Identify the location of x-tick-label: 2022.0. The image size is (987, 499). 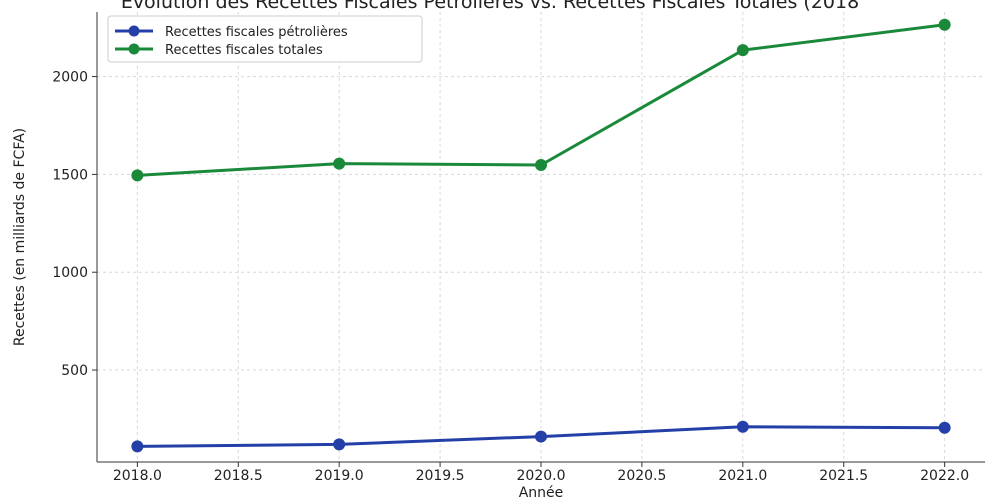
(944, 476).